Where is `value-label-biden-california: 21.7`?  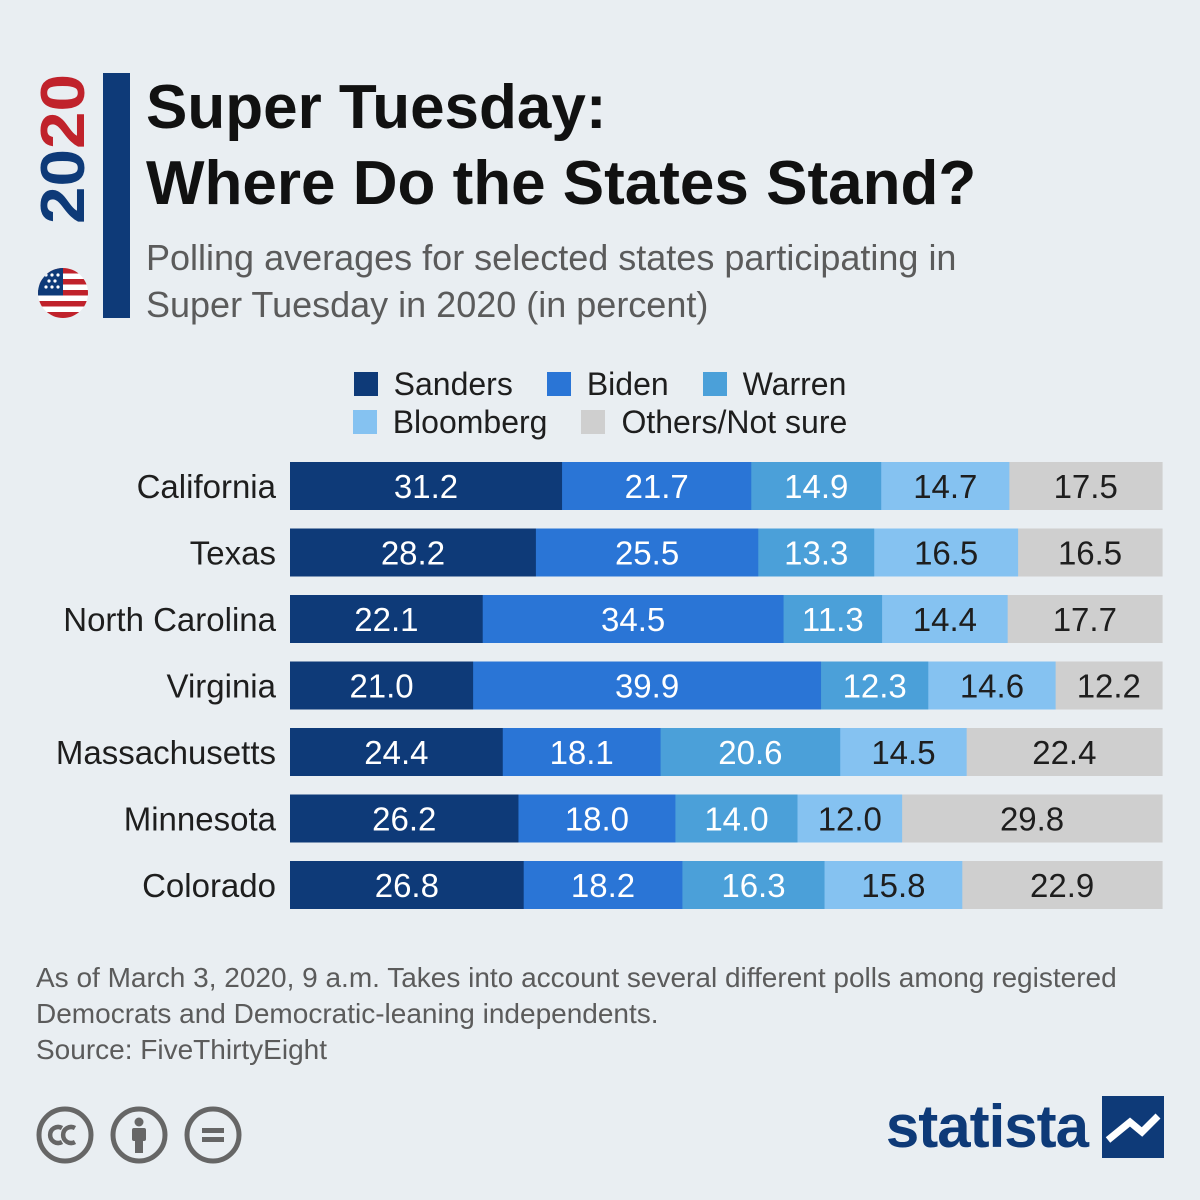
value-label-biden-california: 21.7 is located at coordinates (657, 486).